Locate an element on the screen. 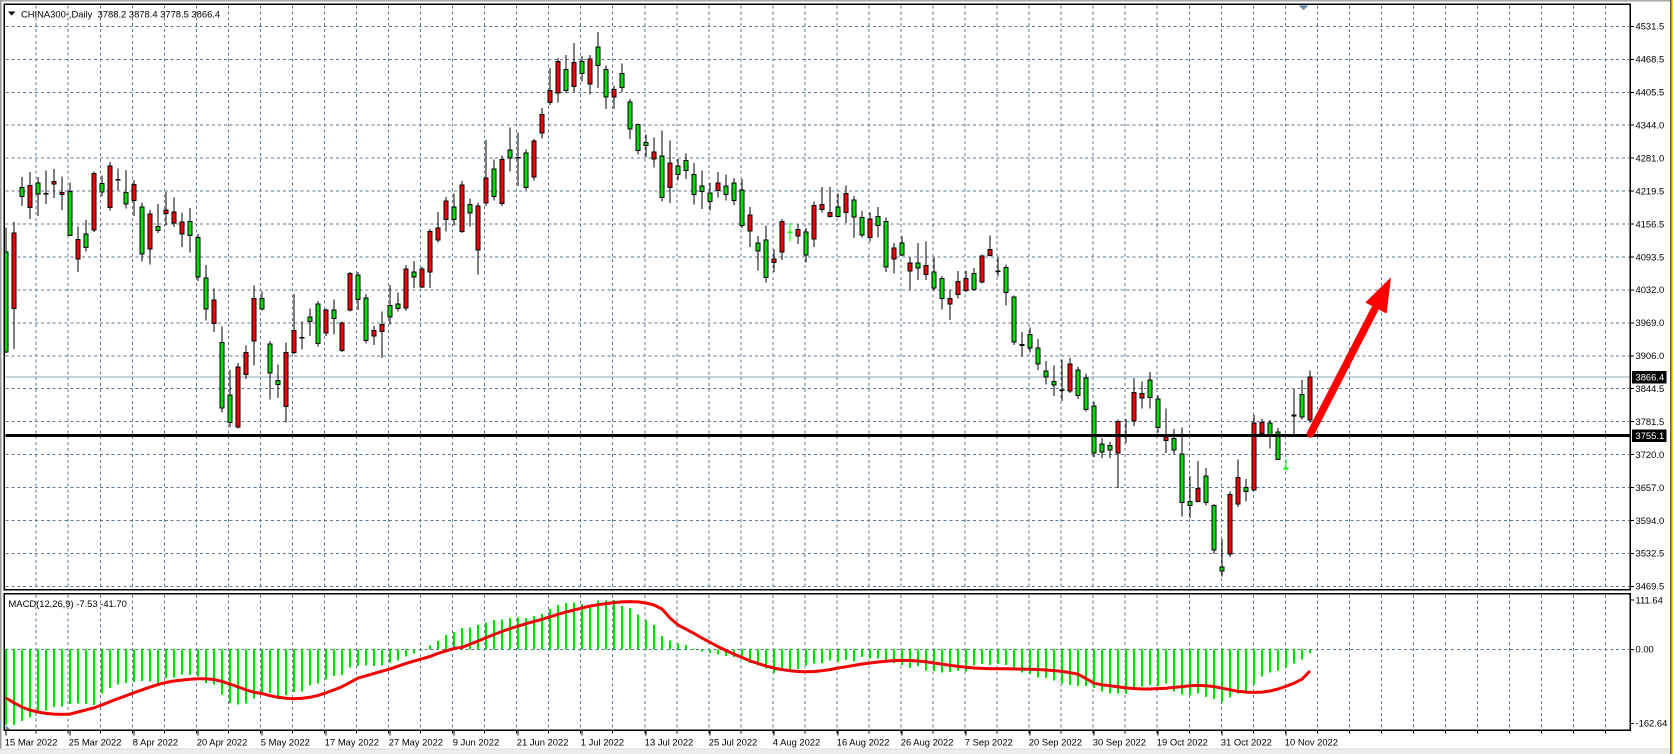 Image resolution: width=1673 pixels, height=754 pixels. svg-text: 3532.5 is located at coordinates (1650, 553).